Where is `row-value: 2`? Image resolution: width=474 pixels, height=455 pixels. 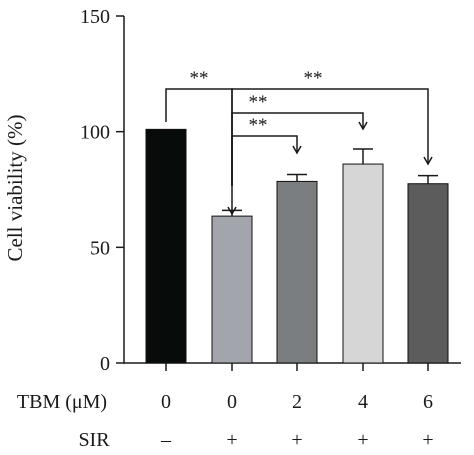 row-value: 2 is located at coordinates (297, 402).